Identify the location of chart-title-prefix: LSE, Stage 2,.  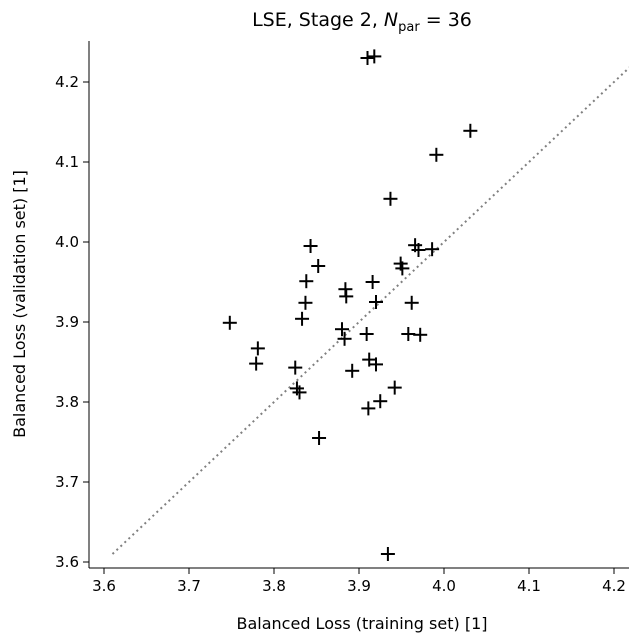
(318, 20).